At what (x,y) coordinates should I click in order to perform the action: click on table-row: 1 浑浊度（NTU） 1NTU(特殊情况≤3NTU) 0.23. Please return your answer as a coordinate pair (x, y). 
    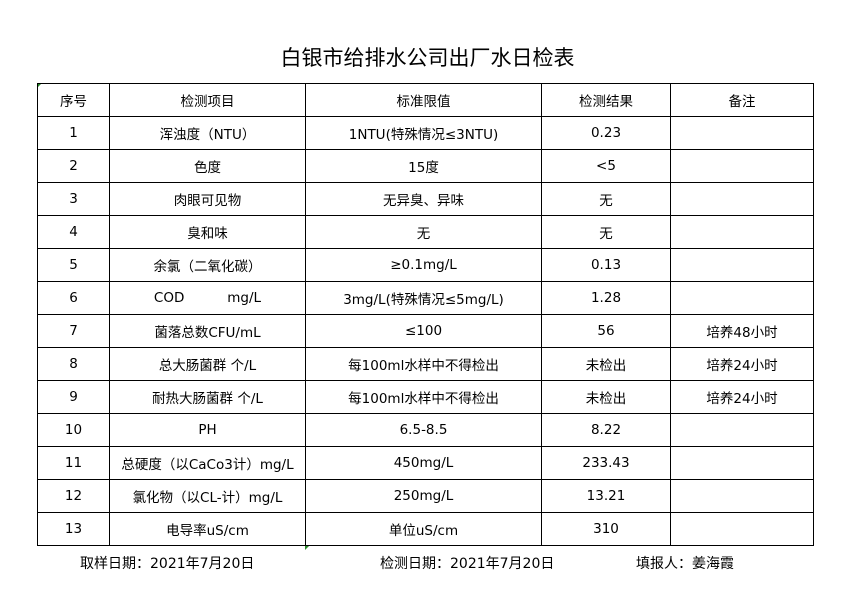
    Looking at the image, I should click on (425, 133).